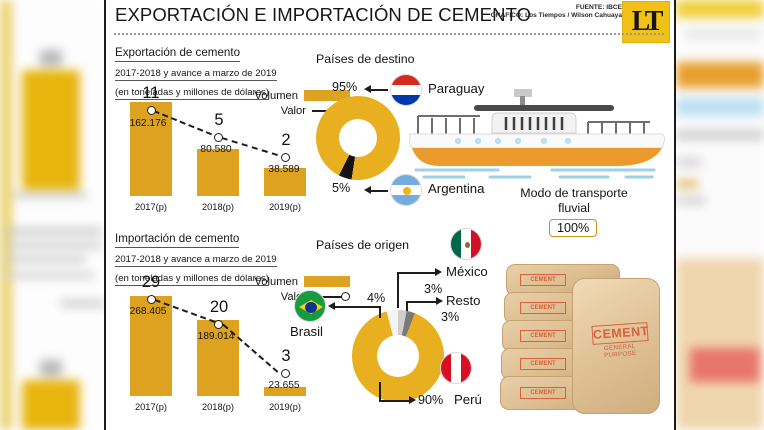 The width and height of the screenshot is (764, 430). What do you see at coordinates (456, 368) in the screenshot?
I see `peru-flag` at bounding box center [456, 368].